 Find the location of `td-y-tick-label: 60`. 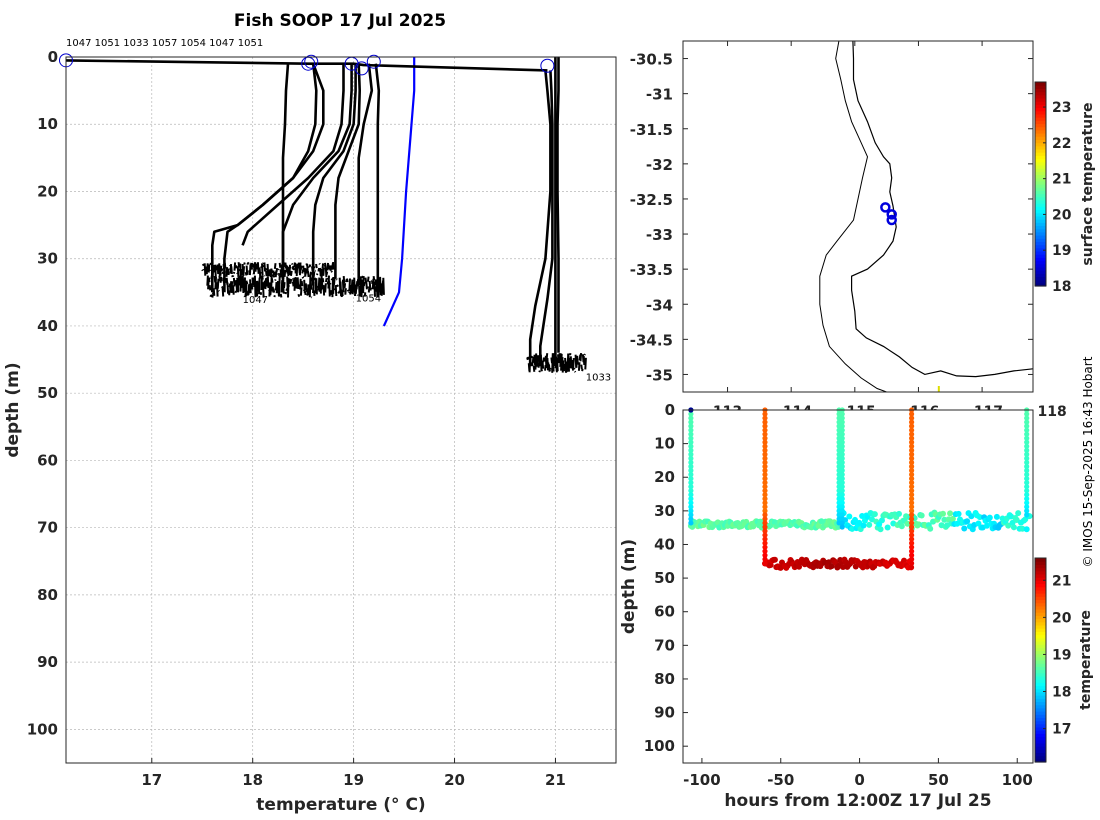

td-y-tick-label: 60 is located at coordinates (664, 612).